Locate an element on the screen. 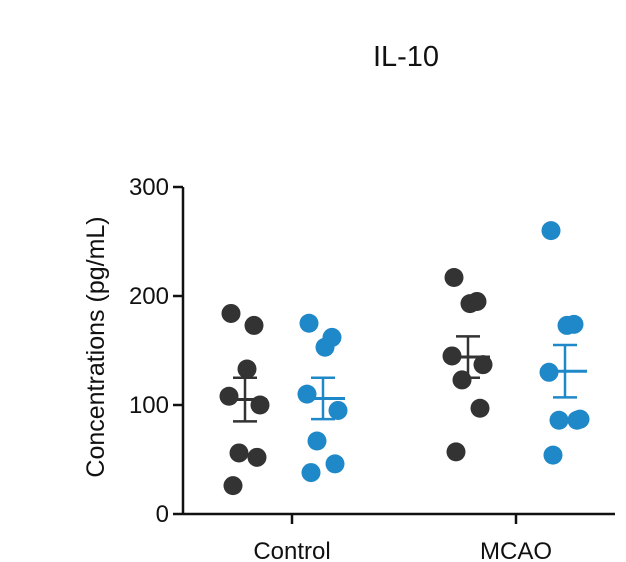 The width and height of the screenshot is (626, 562). y-tick-label: 300 is located at coordinates (149, 187).